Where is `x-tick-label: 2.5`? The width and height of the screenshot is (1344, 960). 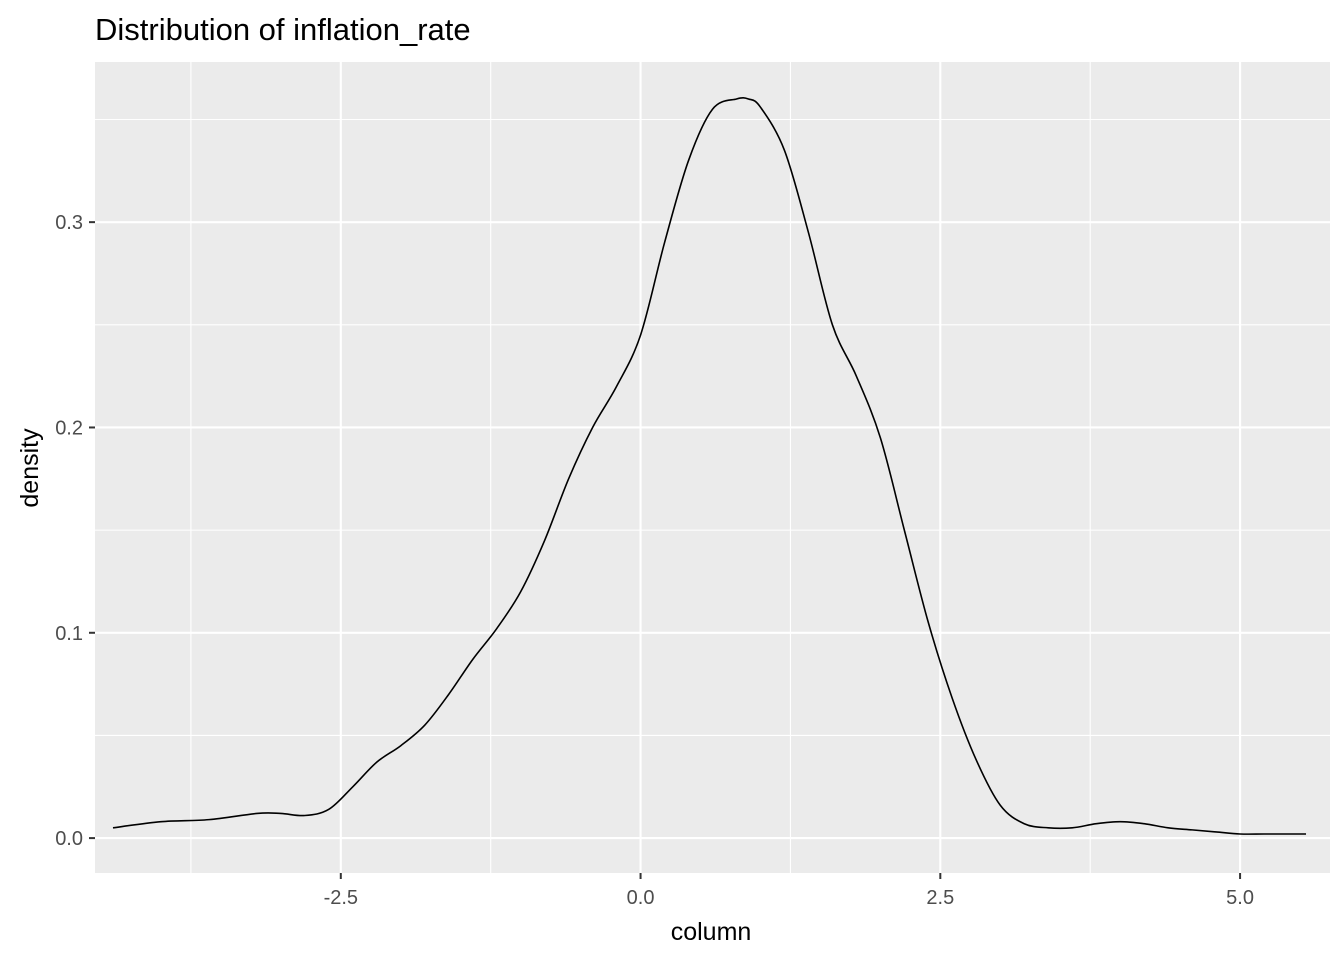
x-tick-label: 2.5 is located at coordinates (940, 898).